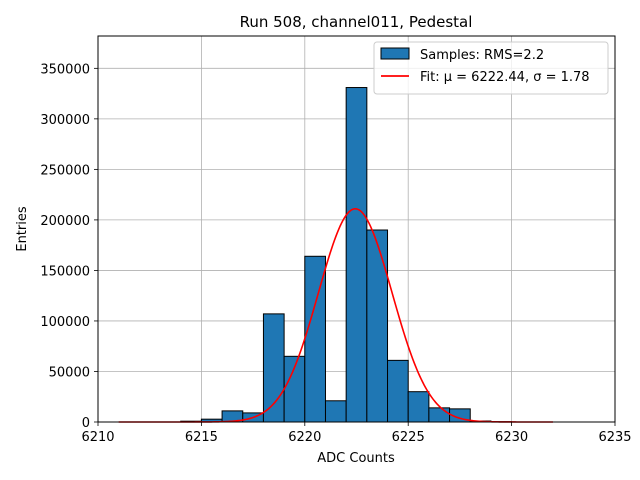 This screenshot has height=480, width=640. What do you see at coordinates (65, 120) in the screenshot?
I see `y-tick-label: 300000` at bounding box center [65, 120].